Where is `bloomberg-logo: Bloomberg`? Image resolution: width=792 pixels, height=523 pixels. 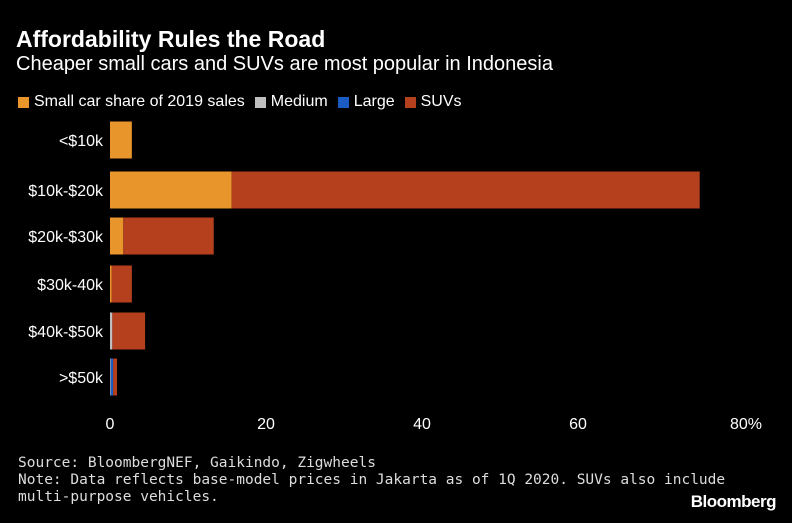 bloomberg-logo: Bloomberg is located at coordinates (733, 501).